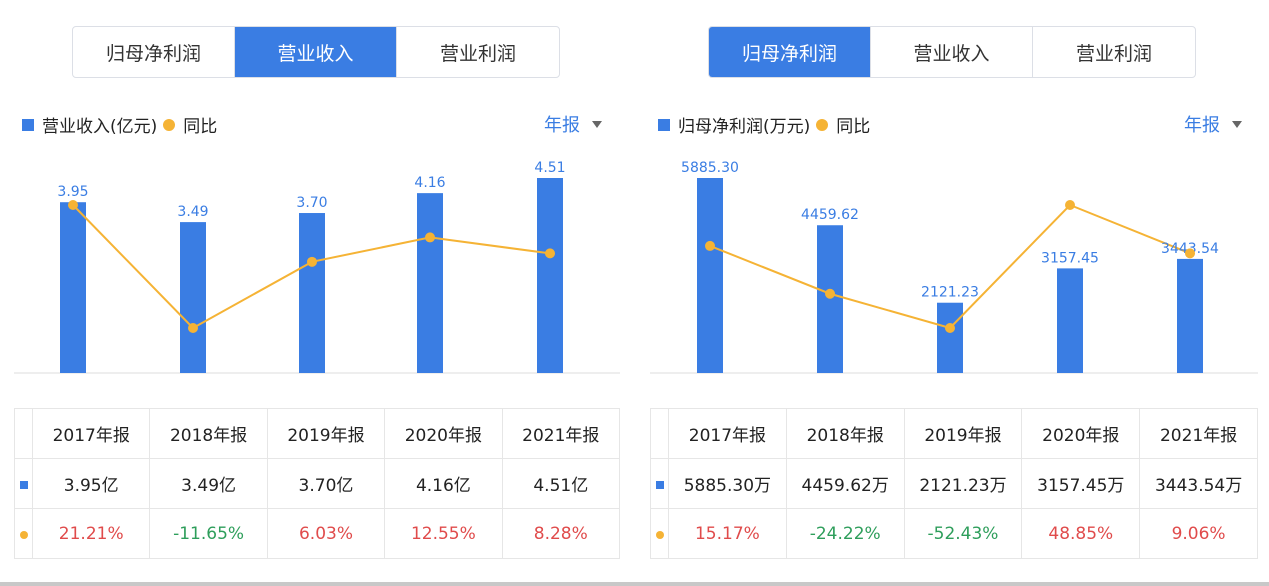 This screenshot has height=586, width=1269. What do you see at coordinates (1198, 533) in the screenshot?
I see `table-yoy-cell: 9.06%` at bounding box center [1198, 533].